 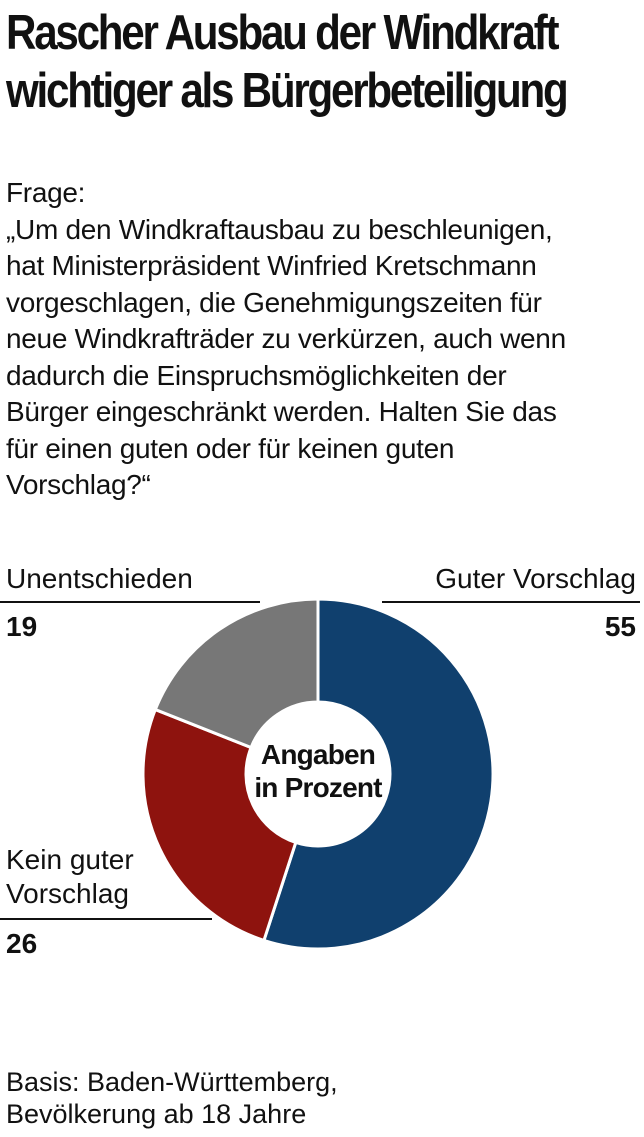 I want to click on legend-rule-kein-guter-vorschlag, so click(x=106, y=919).